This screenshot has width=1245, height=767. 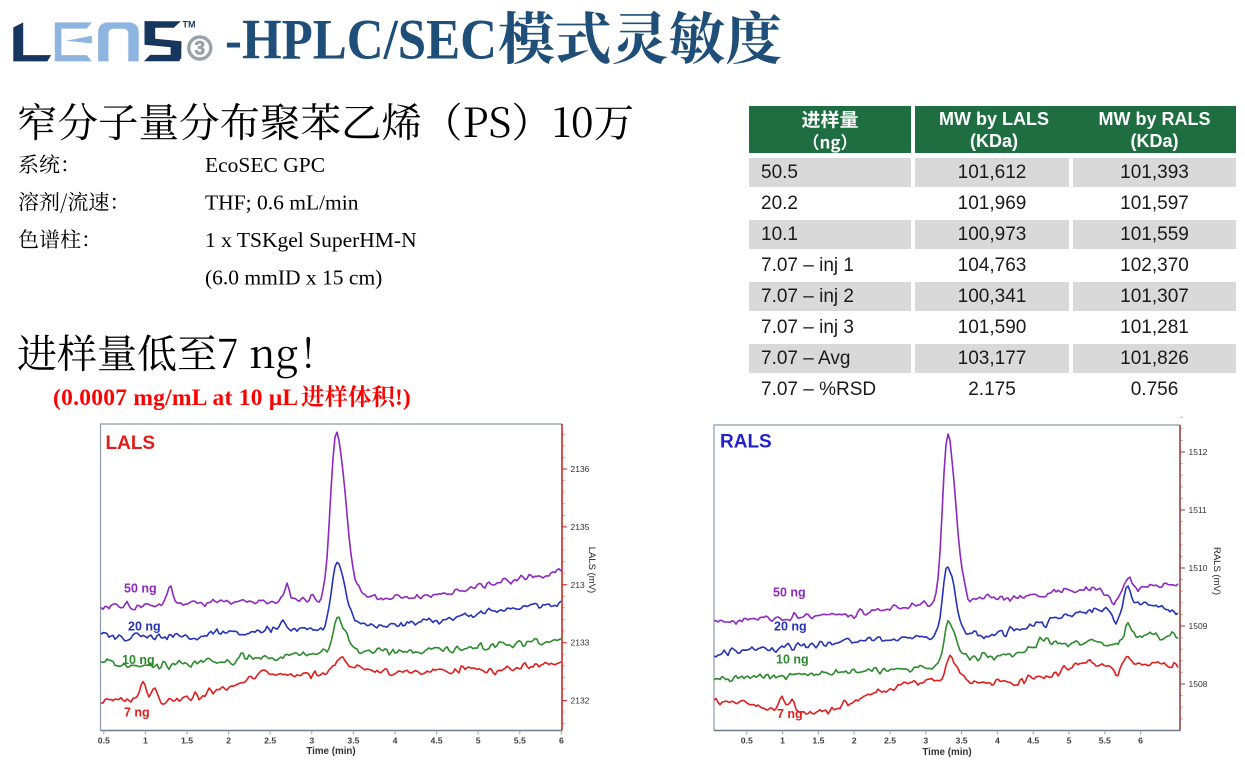 I want to click on svg-text: LALS, so click(x=131, y=443).